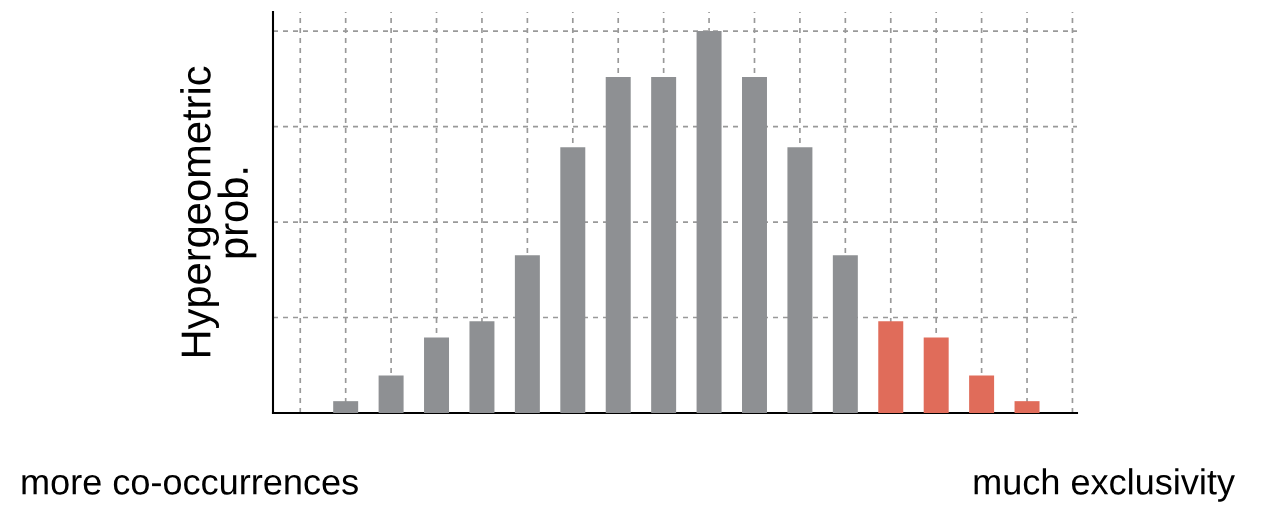  I want to click on text: more co-occurrences, so click(190, 484).